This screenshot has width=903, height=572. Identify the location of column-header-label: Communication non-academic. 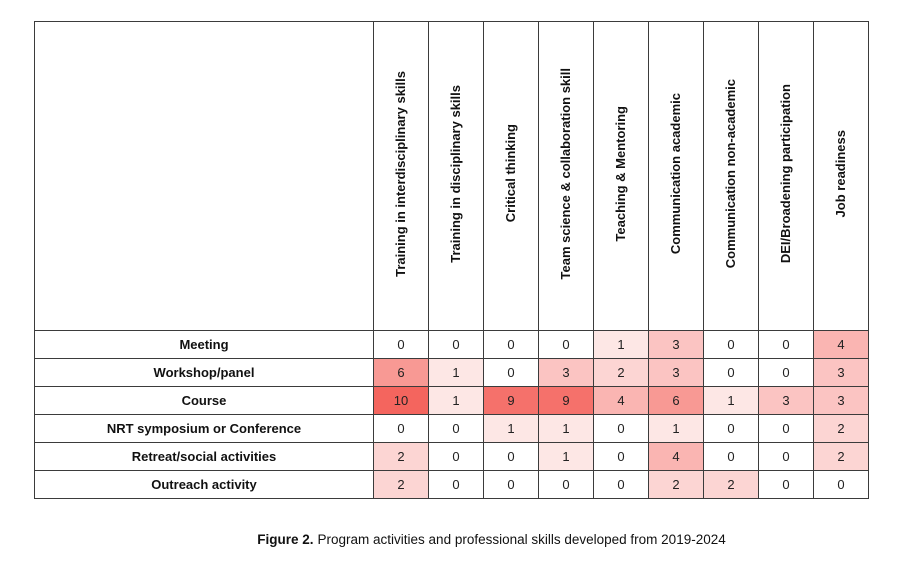
(730, 173).